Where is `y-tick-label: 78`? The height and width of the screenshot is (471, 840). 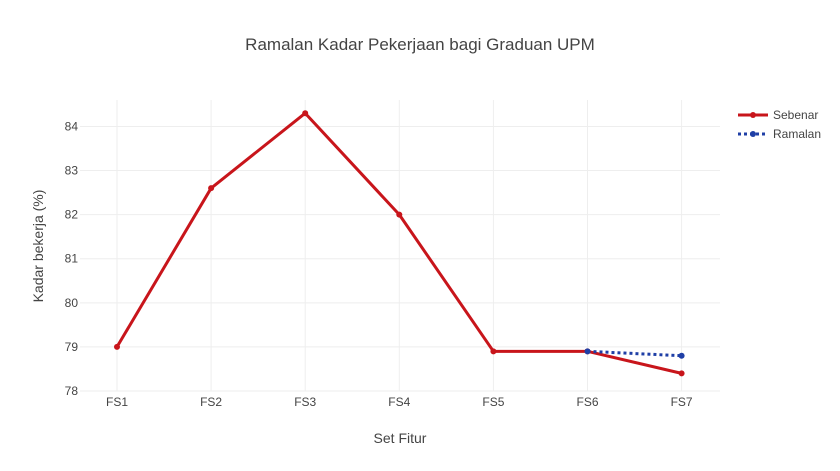
y-tick-label: 78 is located at coordinates (72, 391).